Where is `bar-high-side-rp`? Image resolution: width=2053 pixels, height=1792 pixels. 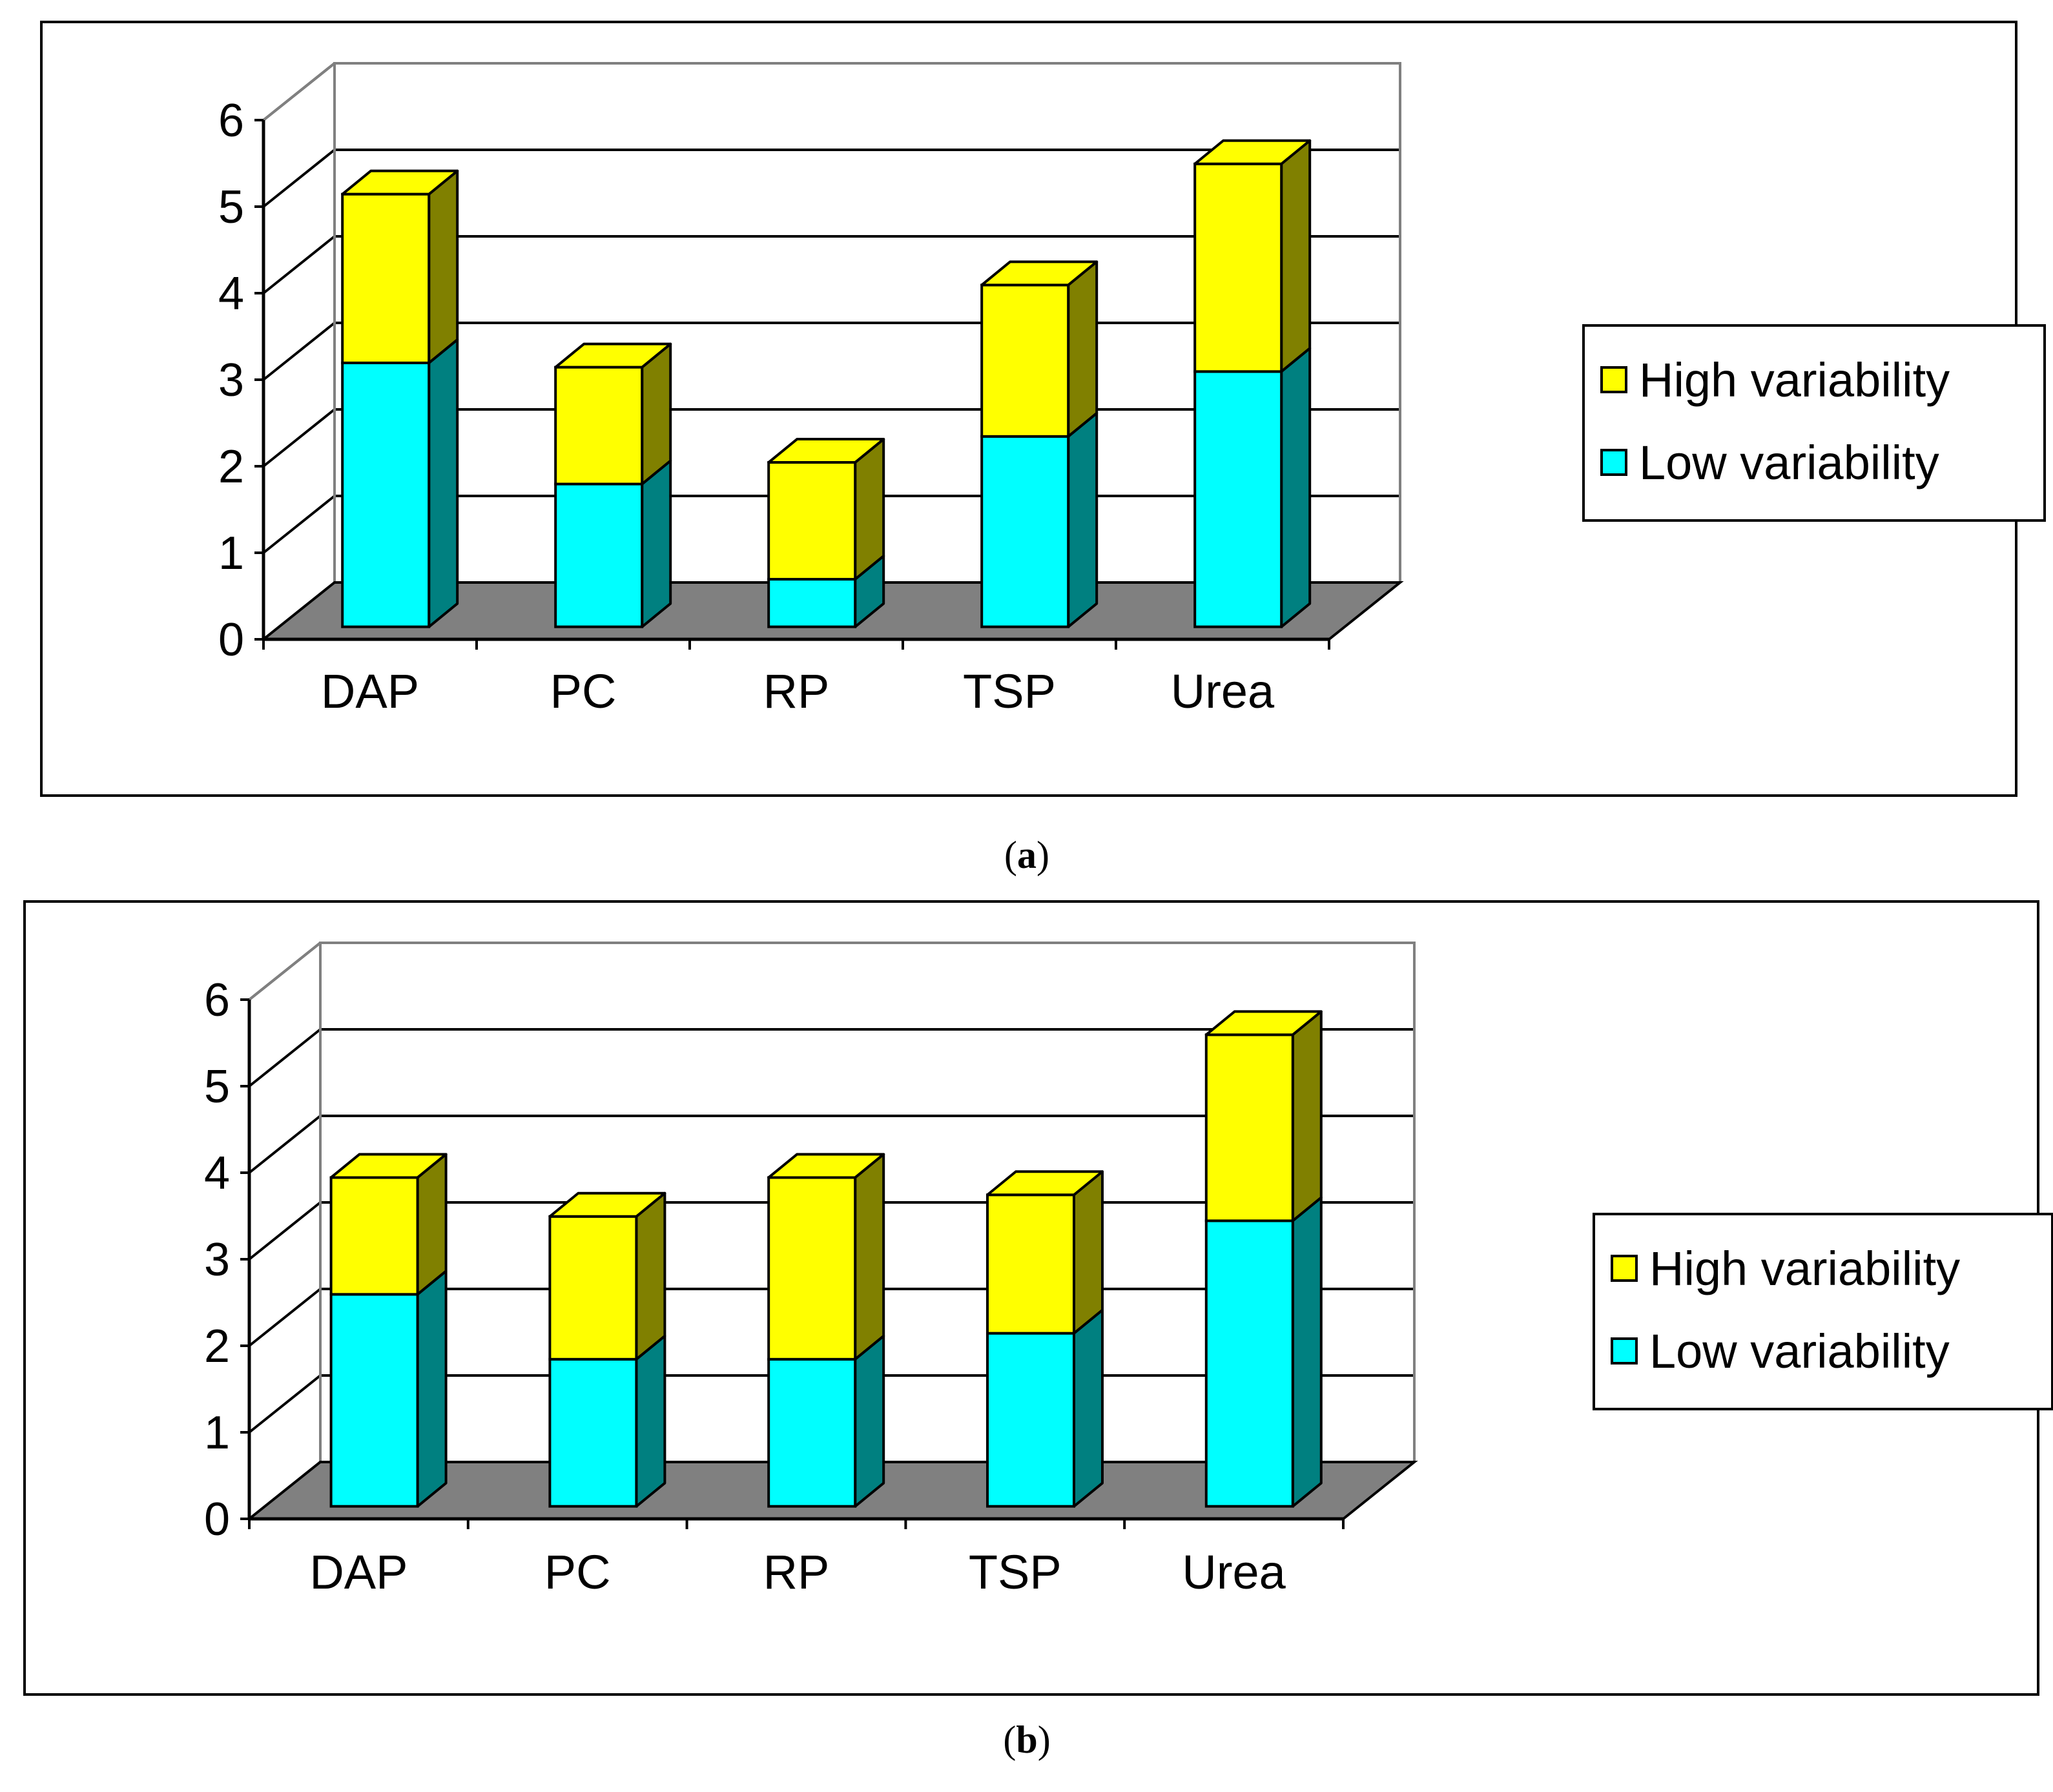 bar-high-side-rp is located at coordinates (870, 1257).